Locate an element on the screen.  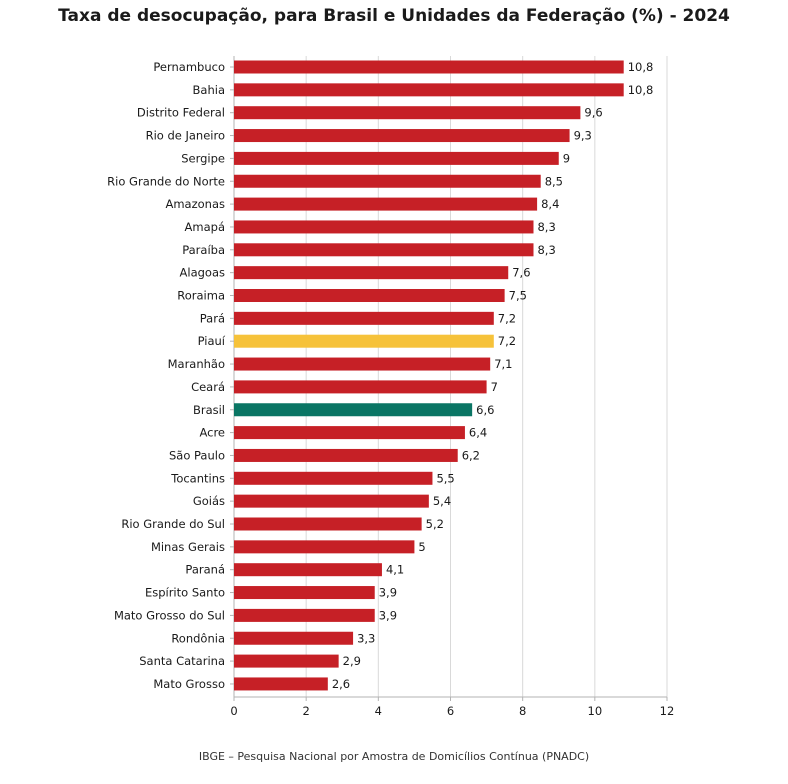
bar-amazonas is located at coordinates (386, 204).